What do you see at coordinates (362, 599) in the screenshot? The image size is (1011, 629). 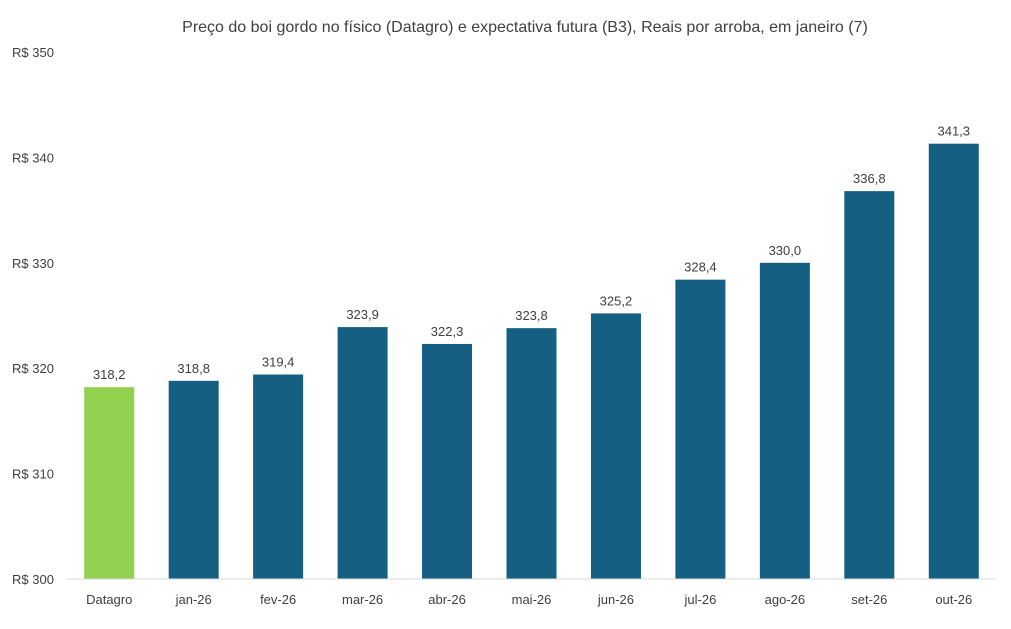 I see `x-tick-label: mar-26` at bounding box center [362, 599].